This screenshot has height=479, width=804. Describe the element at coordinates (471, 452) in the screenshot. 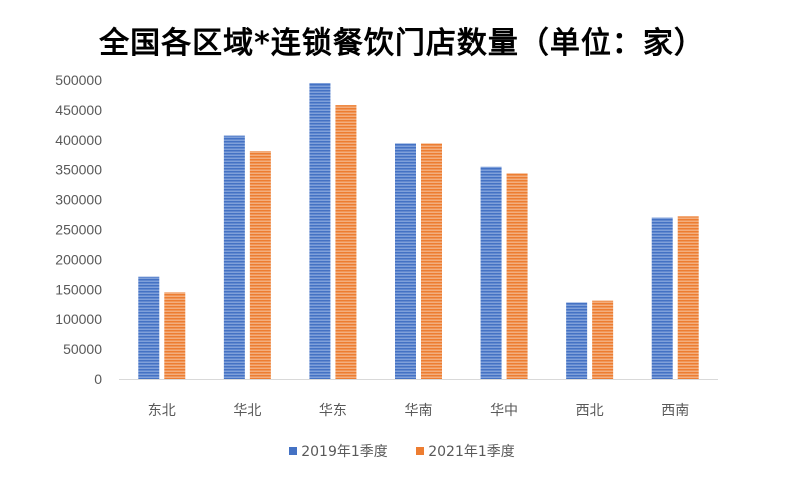

I see `legend-label-2021: 2021年1季度` at that location.